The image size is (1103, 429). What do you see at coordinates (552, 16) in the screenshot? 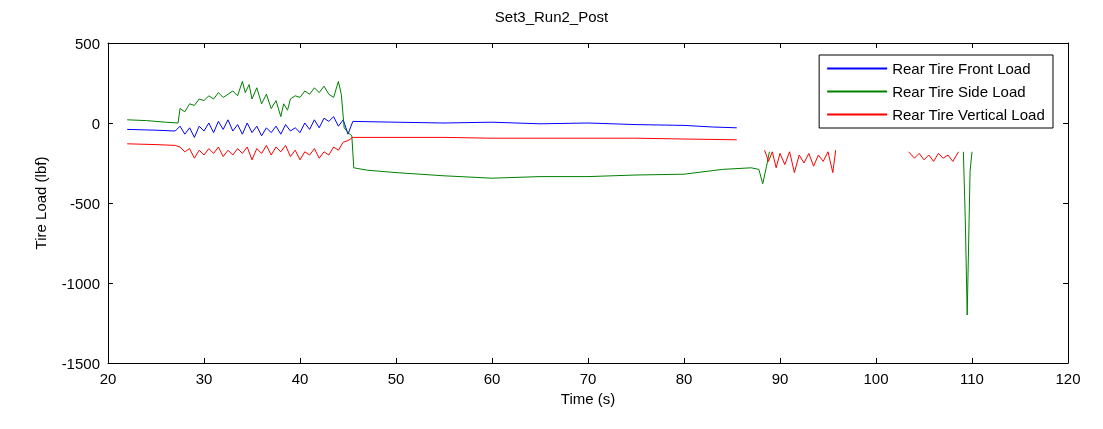
I see `chart-title: Set3_Run2_Post` at bounding box center [552, 16].